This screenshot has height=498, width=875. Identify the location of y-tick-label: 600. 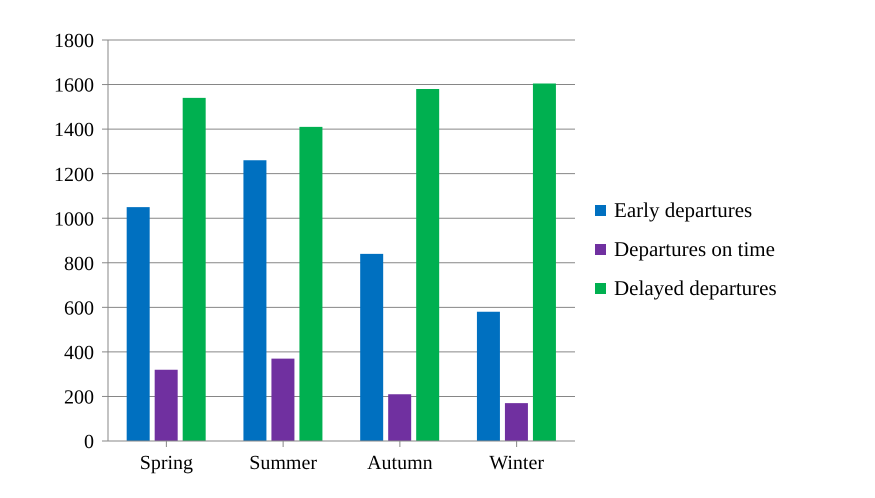
(79, 308).